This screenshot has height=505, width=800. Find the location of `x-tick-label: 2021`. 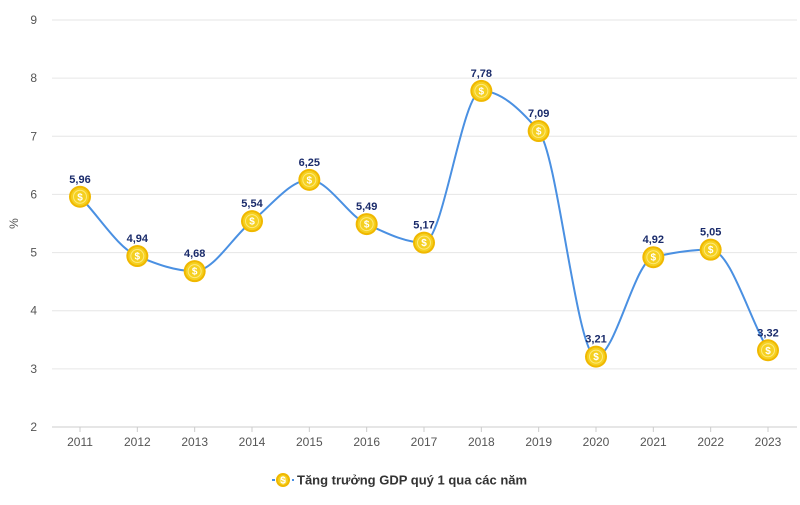

x-tick-label: 2021 is located at coordinates (653, 442).